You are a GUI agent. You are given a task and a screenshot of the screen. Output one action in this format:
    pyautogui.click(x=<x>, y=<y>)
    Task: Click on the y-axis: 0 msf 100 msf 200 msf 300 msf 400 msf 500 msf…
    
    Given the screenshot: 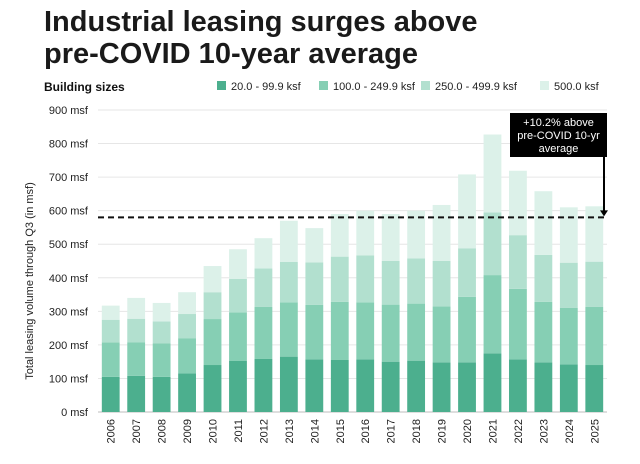 What is the action you would take?
    pyautogui.click(x=69, y=262)
    